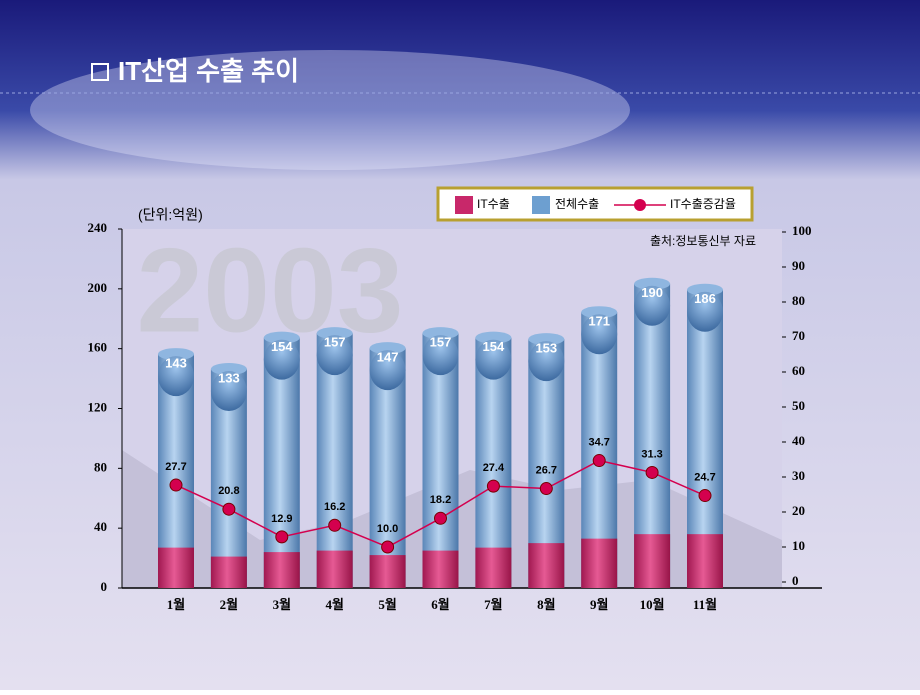  I want to click on chart-title: IT산업 수출 추이, so click(208, 71).